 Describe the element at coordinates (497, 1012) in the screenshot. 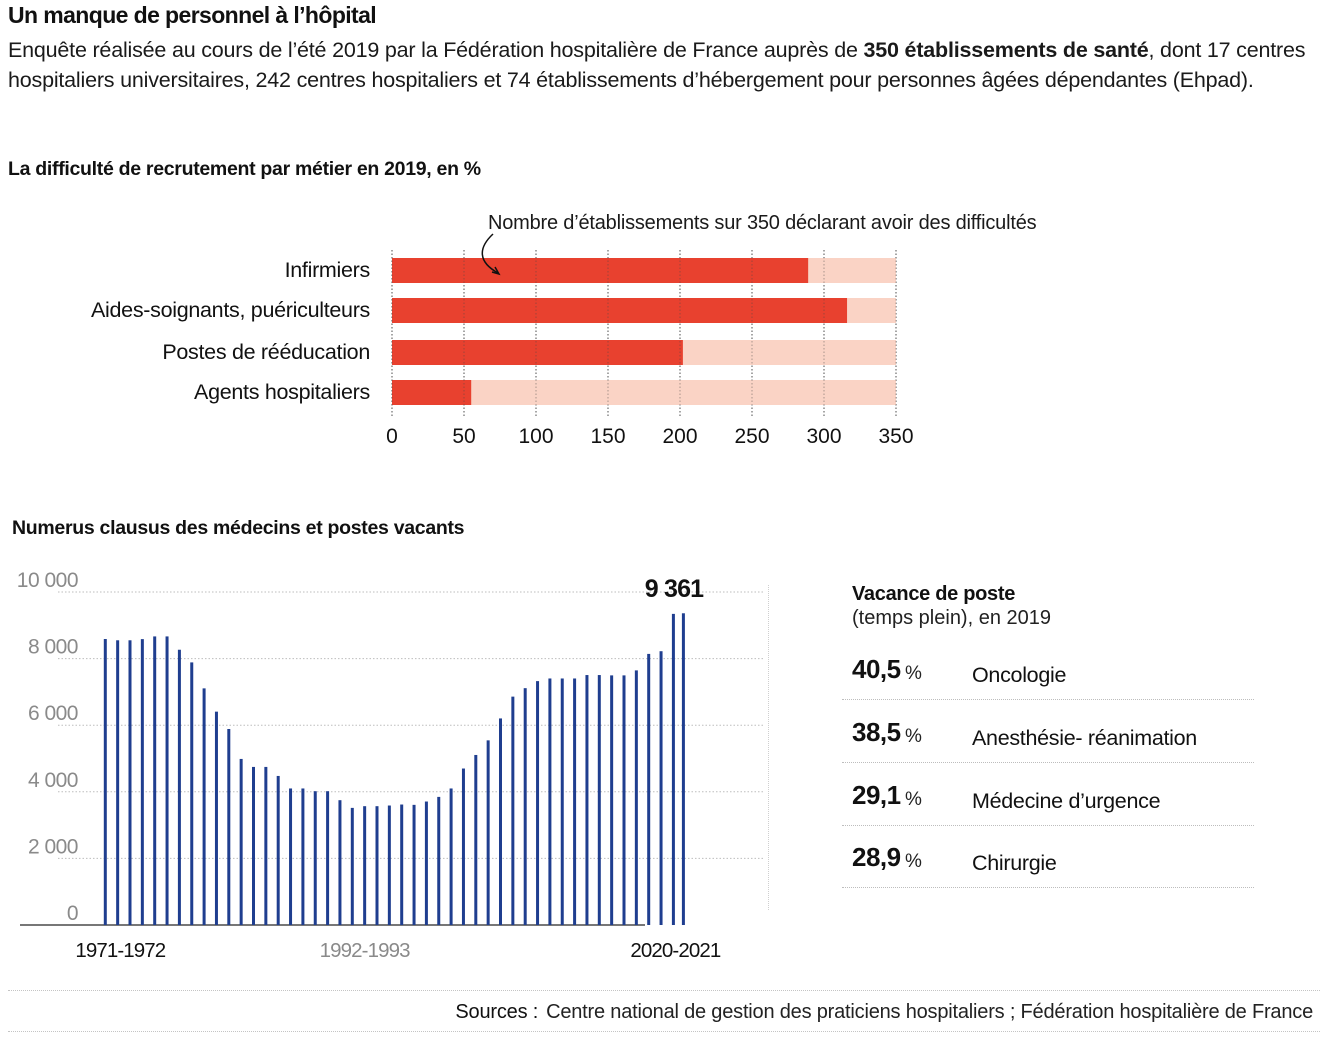

I see `sources-label: Sources :` at that location.